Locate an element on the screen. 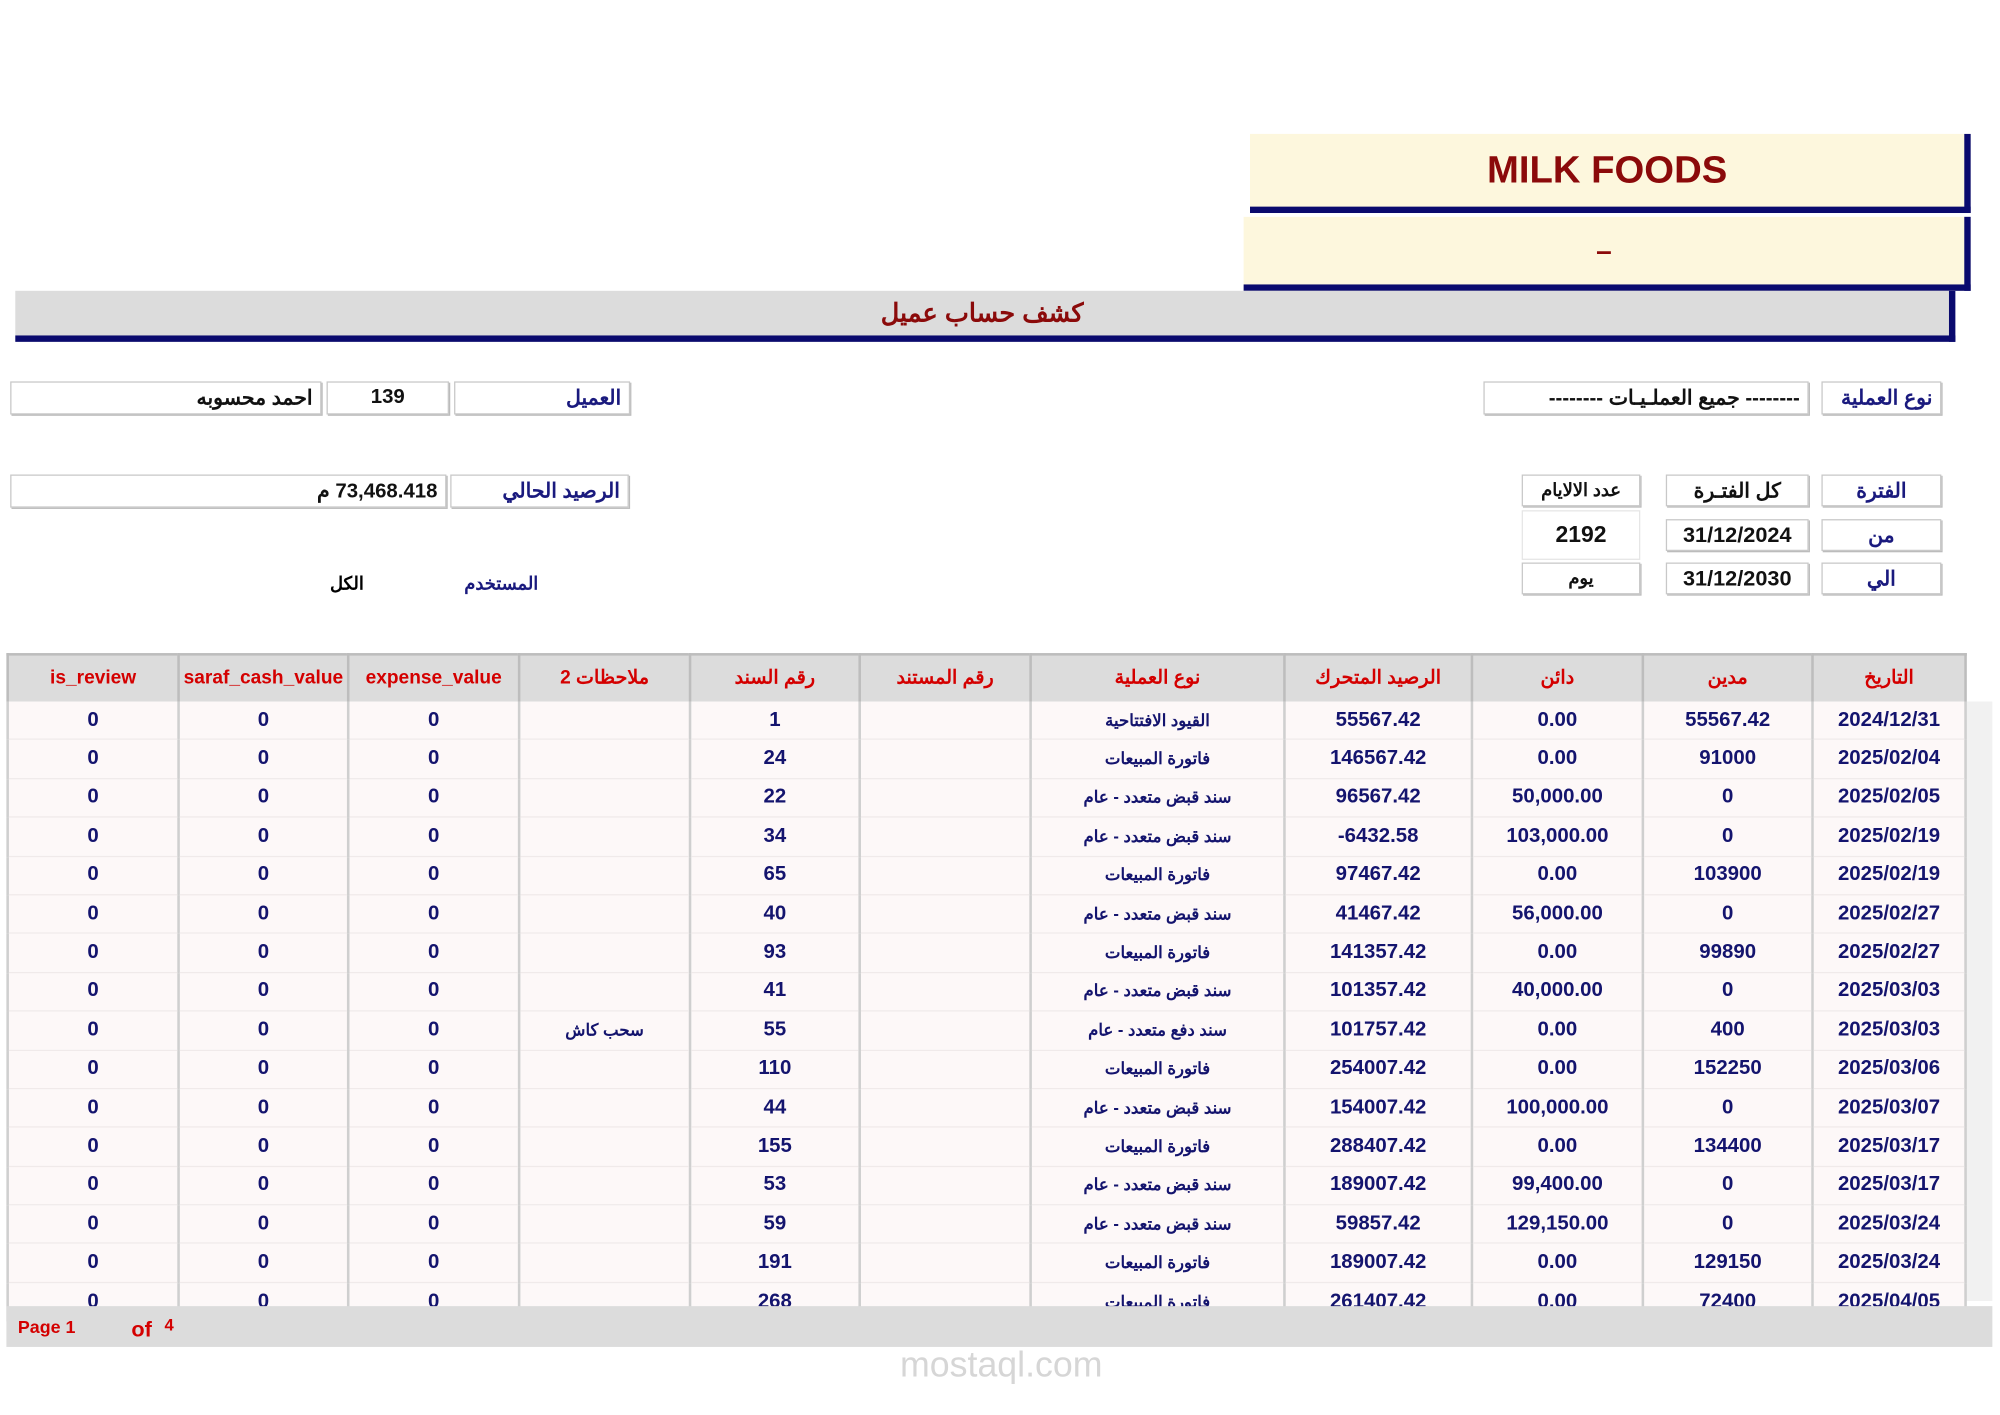 Image resolution: width=2000 pixels, height=1415 pixels. company-name-header: MILK FOODS is located at coordinates (1610, 173).